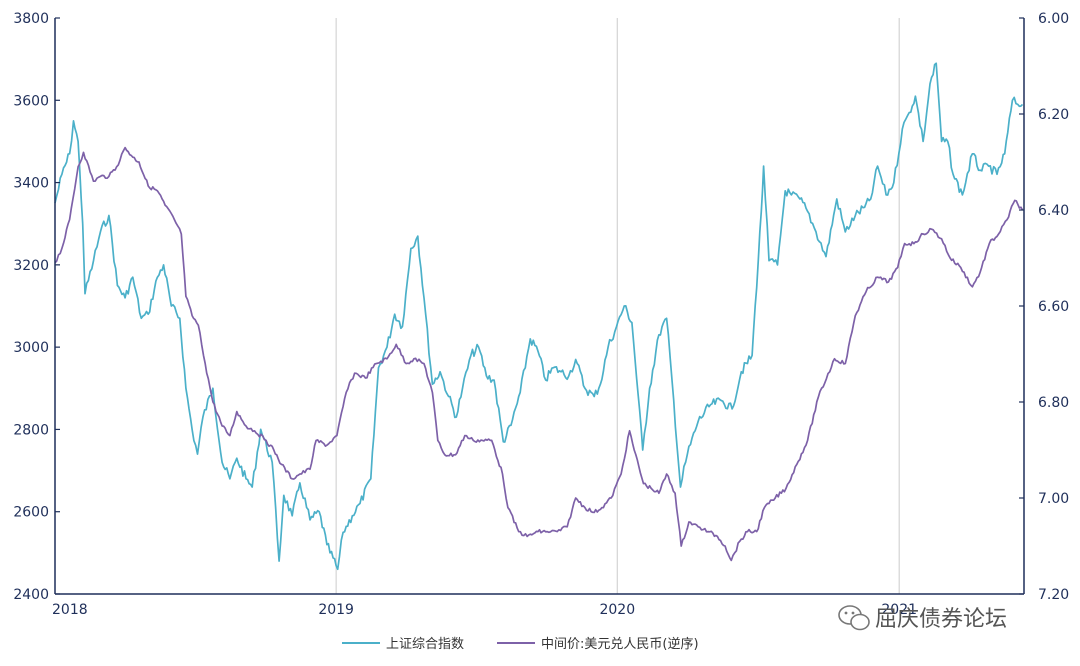  What do you see at coordinates (617, 610) in the screenshot?
I see `x-tick-label: 2020` at bounding box center [617, 610].